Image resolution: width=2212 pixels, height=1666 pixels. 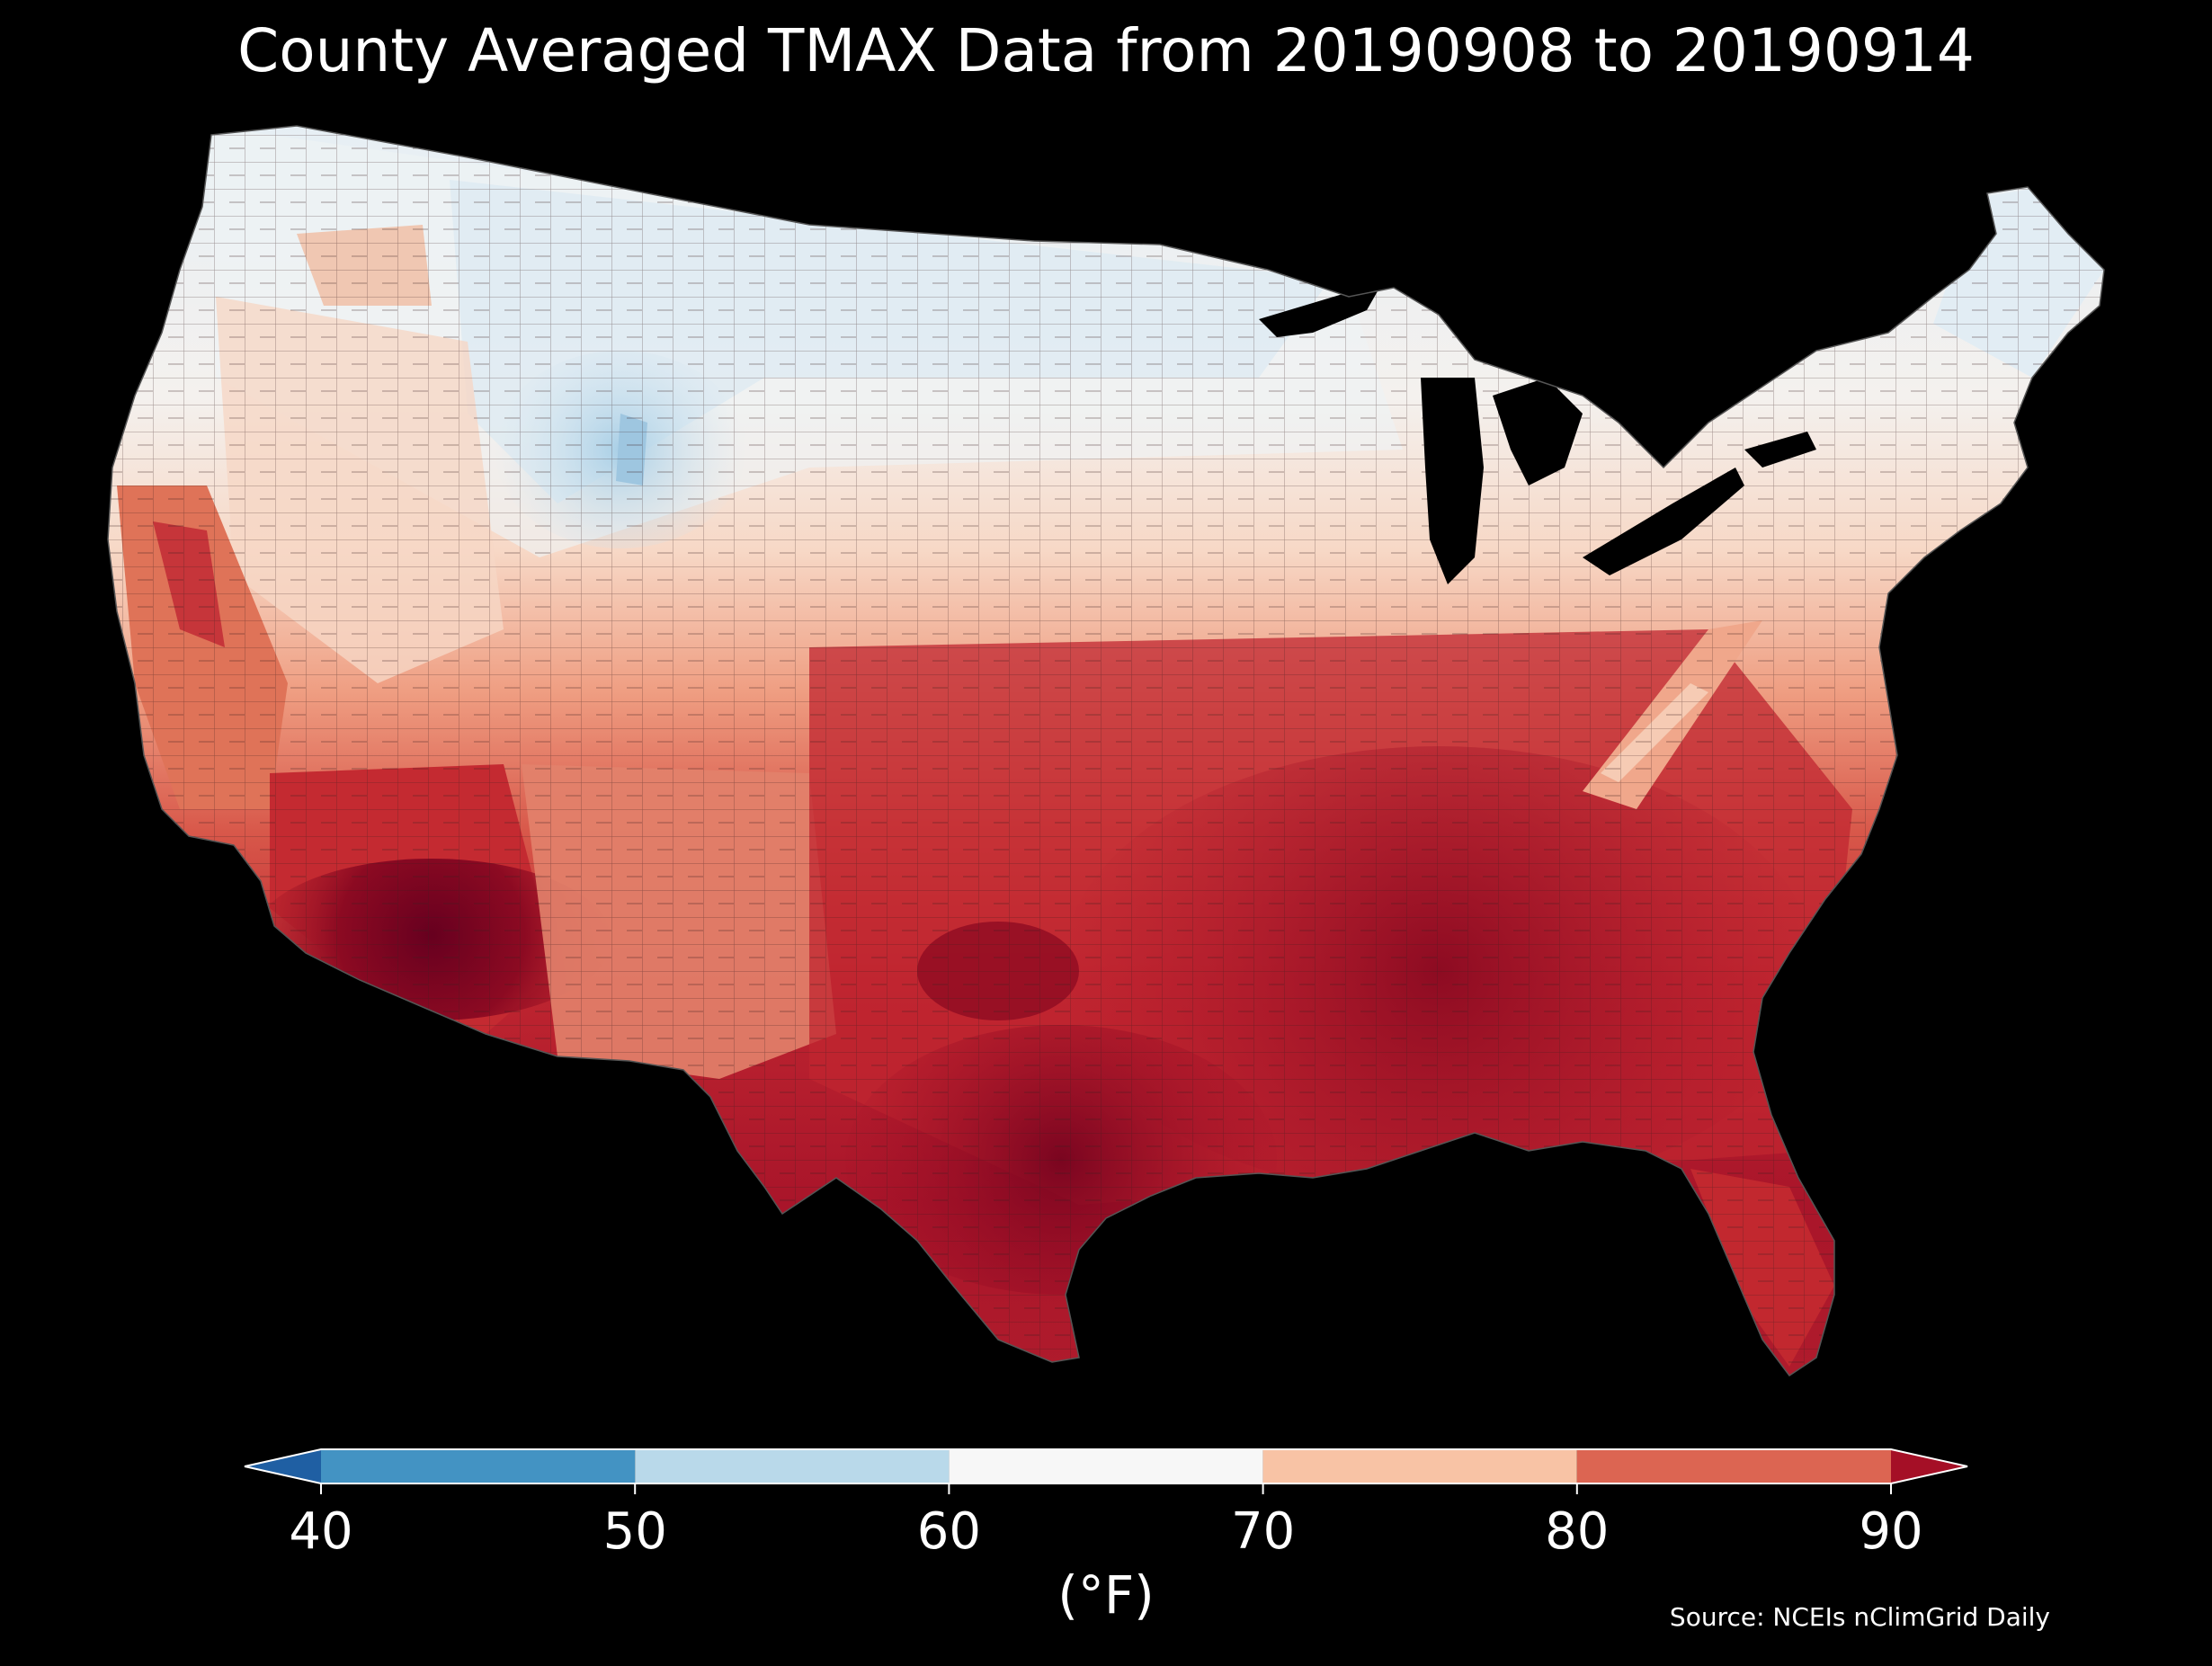 I want to click on colorbar-tick-label: 60, so click(x=949, y=1532).